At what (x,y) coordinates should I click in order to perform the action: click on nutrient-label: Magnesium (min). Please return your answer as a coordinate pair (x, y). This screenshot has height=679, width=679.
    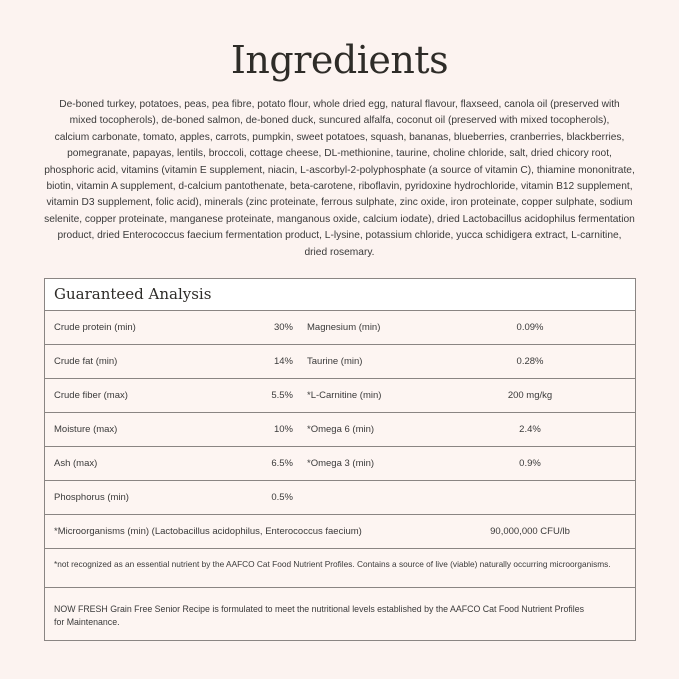
    Looking at the image, I should click on (344, 327).